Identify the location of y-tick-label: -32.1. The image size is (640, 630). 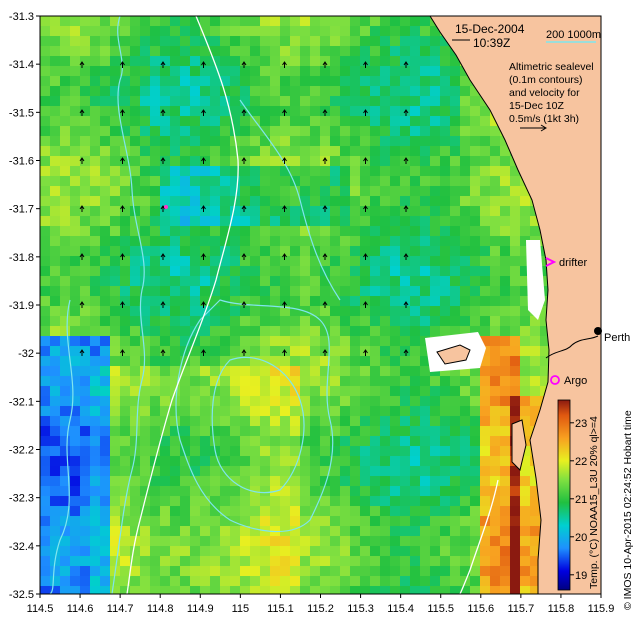
(21, 402).